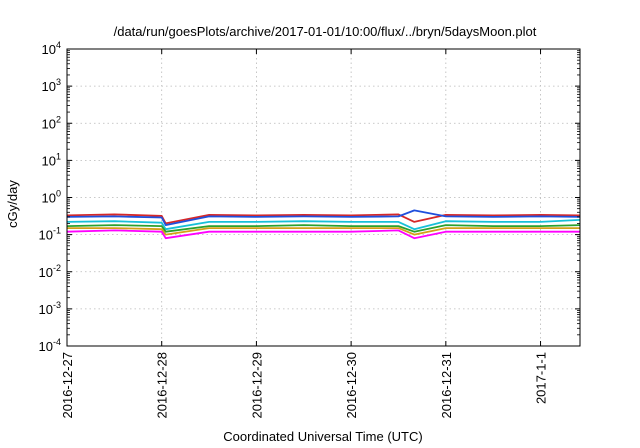 The height and width of the screenshot is (448, 640). What do you see at coordinates (51, 197) in the screenshot?
I see `y-tick-label: 10⁰` at bounding box center [51, 197].